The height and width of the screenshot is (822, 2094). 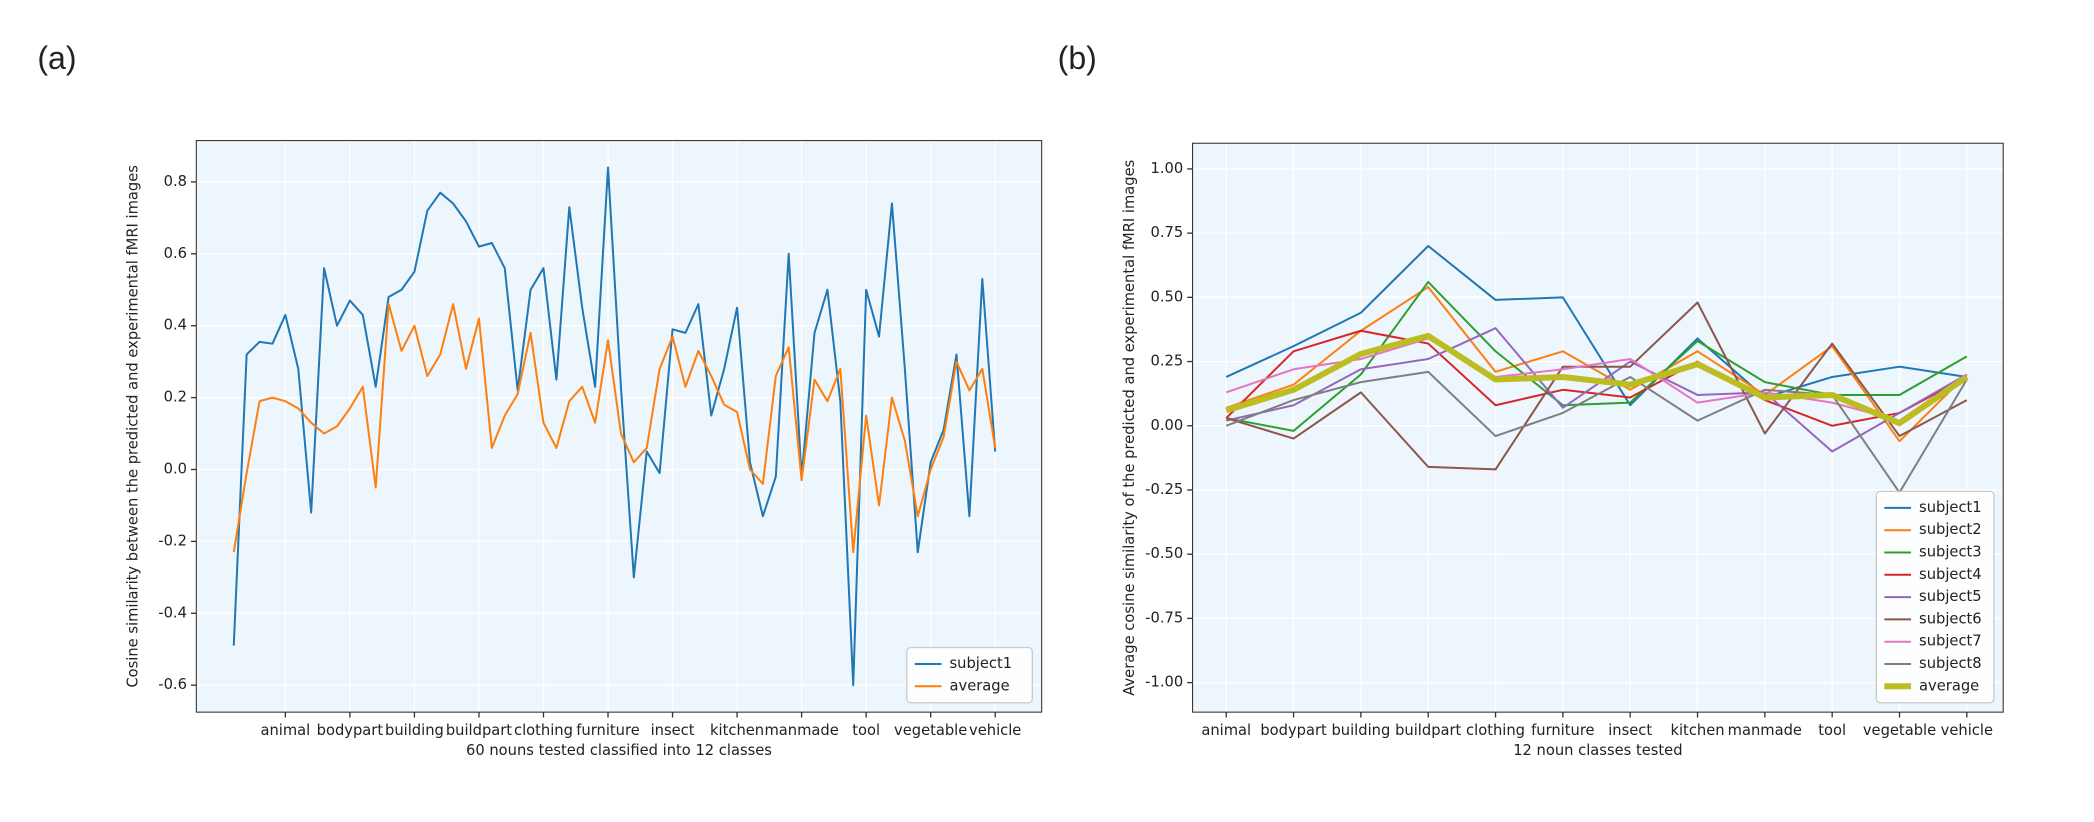 I want to click on panel-label: (b), so click(x=1077, y=58).